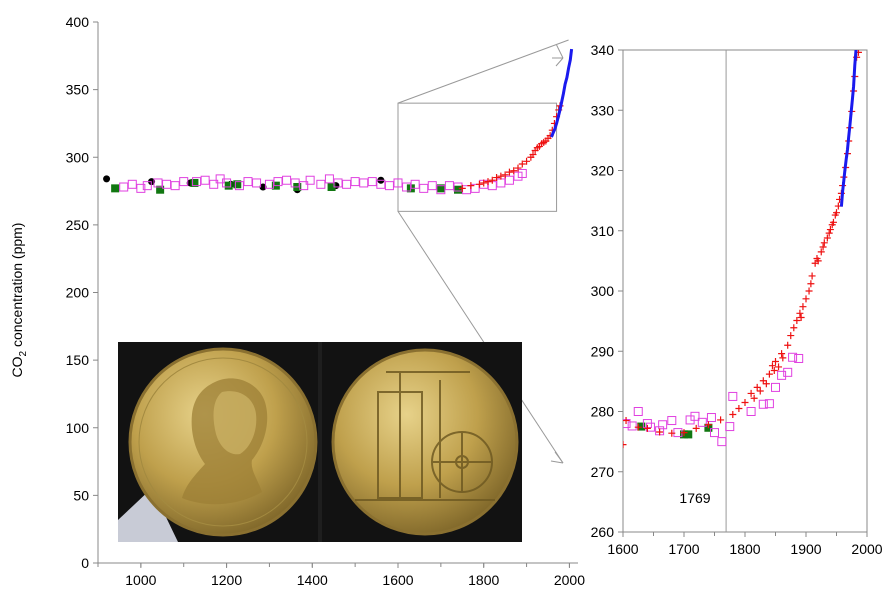  Describe the element at coordinates (603, 472) in the screenshot. I see `y-tick-label: 270` at that location.